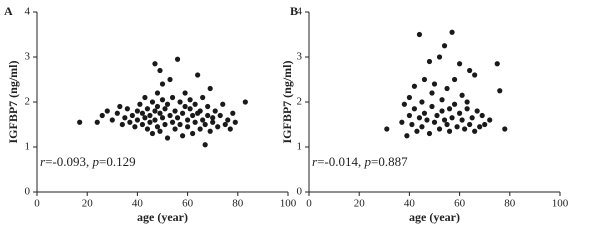 This screenshot has width=600, height=240. I want to click on x-axis-label: age (year), so click(434, 217).